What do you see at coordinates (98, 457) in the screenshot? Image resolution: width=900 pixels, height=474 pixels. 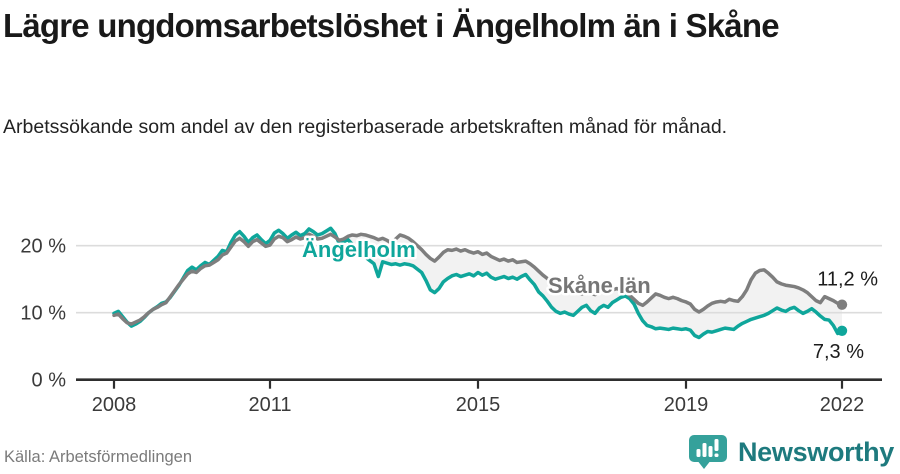 I see `source-credit: Källa: Arbetsförmedlingen` at bounding box center [98, 457].